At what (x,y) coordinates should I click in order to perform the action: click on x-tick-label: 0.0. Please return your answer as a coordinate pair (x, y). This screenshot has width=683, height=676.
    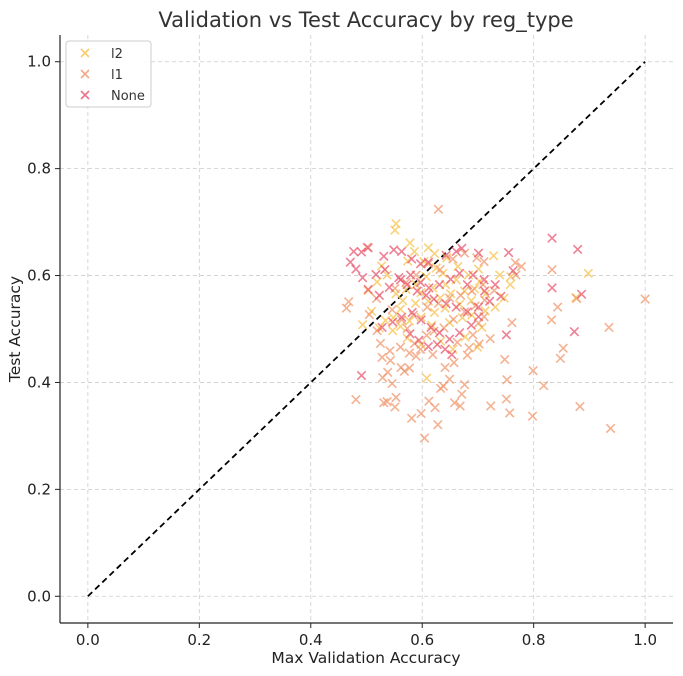
    Looking at the image, I should click on (88, 640).